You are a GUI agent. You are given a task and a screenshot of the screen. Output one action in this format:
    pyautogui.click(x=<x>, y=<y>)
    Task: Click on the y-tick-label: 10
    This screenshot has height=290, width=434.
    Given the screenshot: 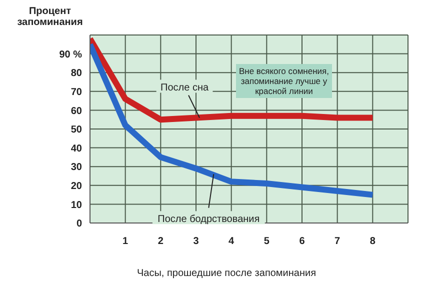 What is the action you would take?
    pyautogui.click(x=76, y=205)
    